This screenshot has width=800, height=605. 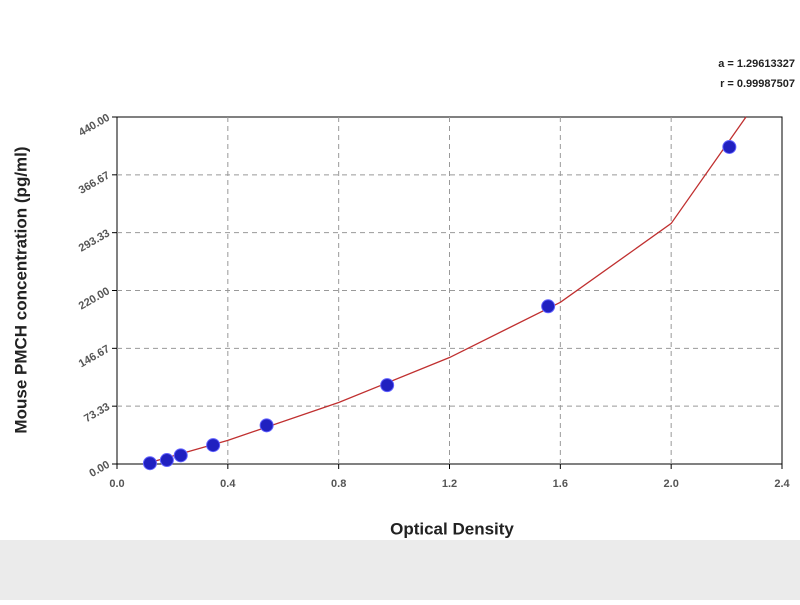 What do you see at coordinates (671, 484) in the screenshot?
I see `x-tick-label: 2.0` at bounding box center [671, 484].